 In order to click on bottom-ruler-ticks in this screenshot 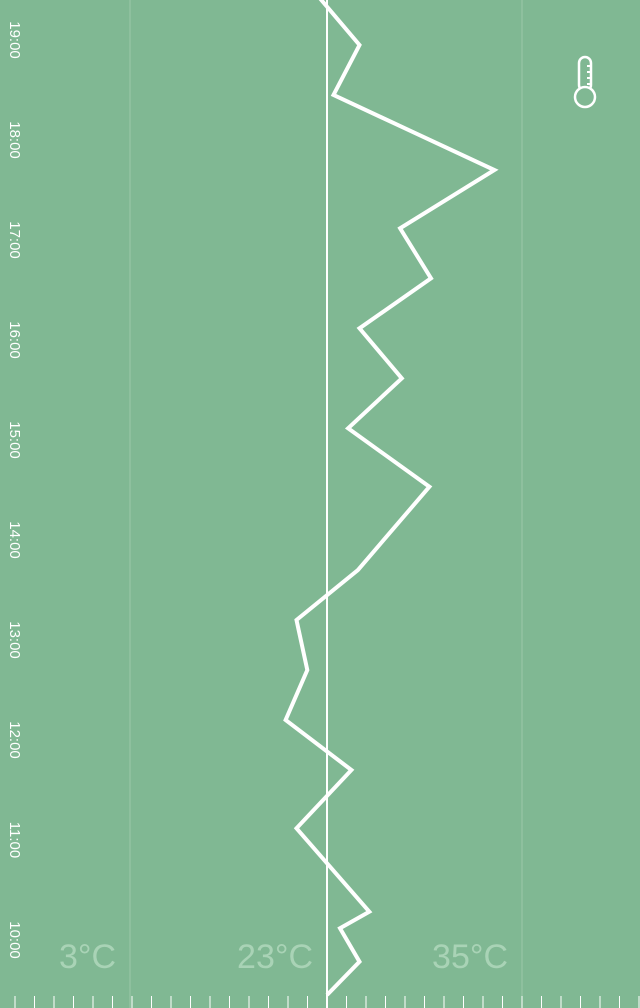, I will do `click(327, 1002)`.